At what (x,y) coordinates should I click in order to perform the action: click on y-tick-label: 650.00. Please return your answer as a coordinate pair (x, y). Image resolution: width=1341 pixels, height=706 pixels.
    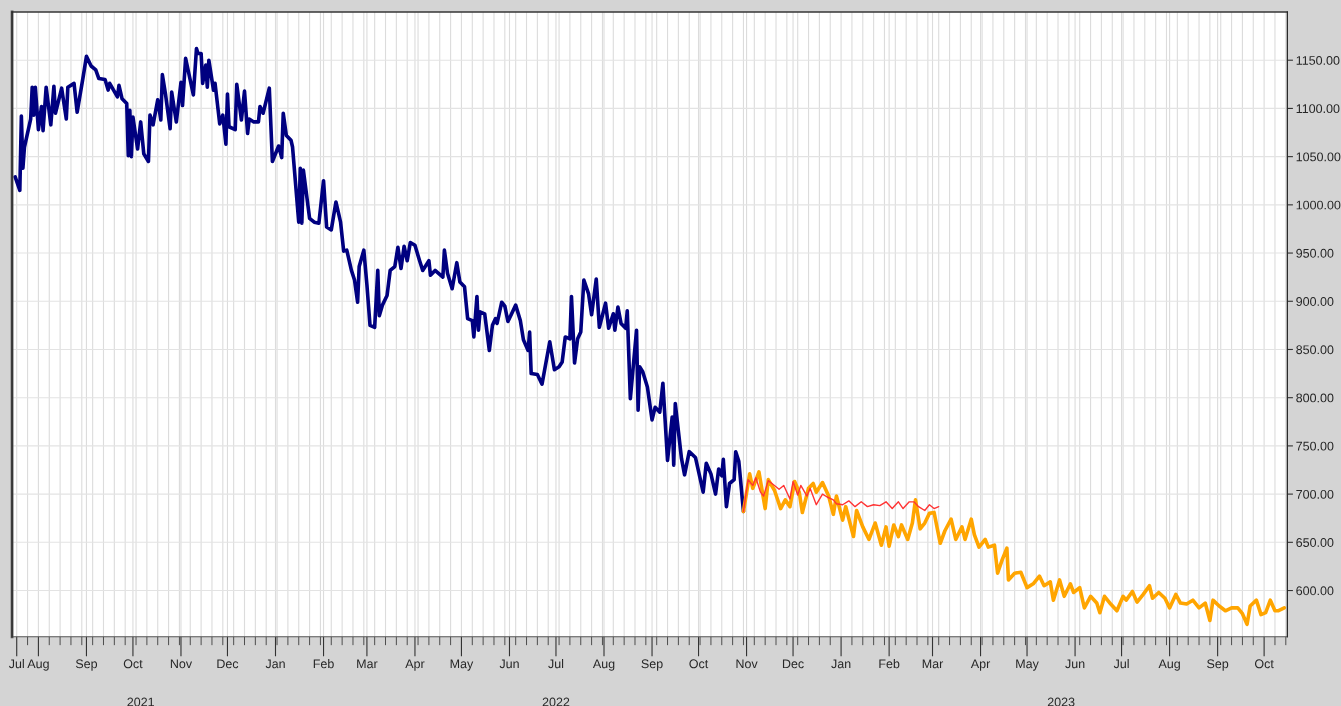
    Looking at the image, I should click on (1315, 542).